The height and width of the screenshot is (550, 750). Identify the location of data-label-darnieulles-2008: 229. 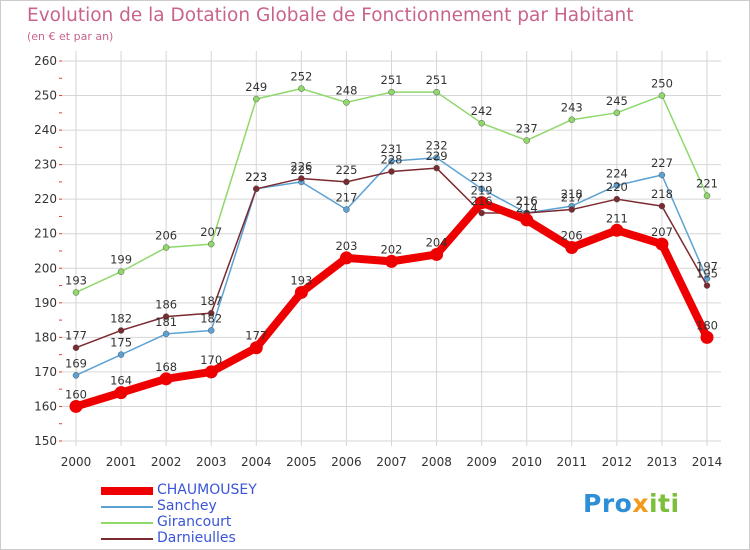
(437, 156).